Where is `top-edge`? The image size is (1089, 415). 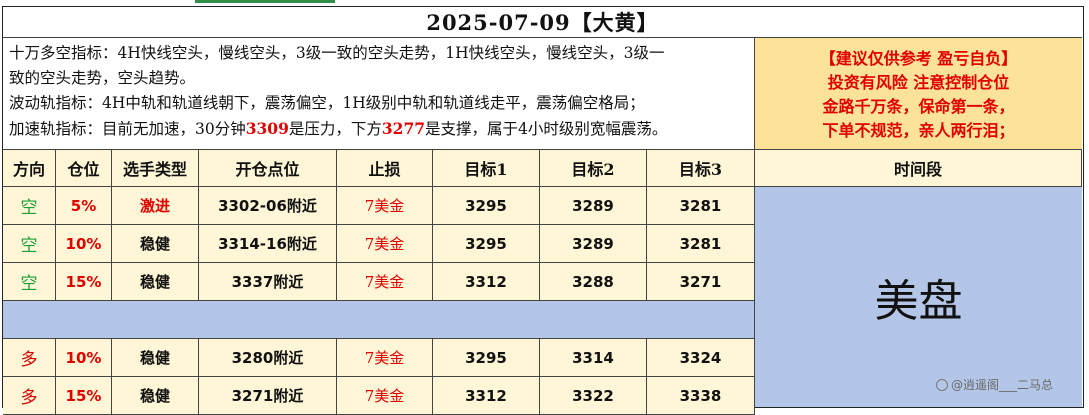 top-edge is located at coordinates (544, 3).